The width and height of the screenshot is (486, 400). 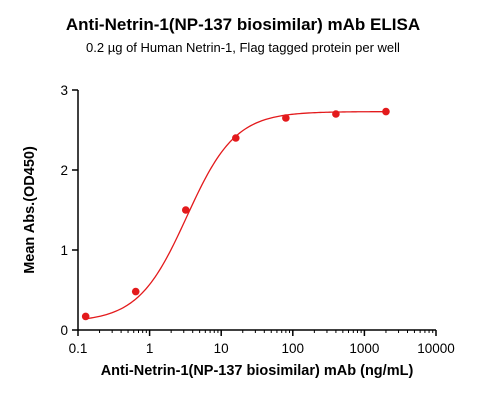 I want to click on y-tick-label: 1, so click(x=64, y=250).